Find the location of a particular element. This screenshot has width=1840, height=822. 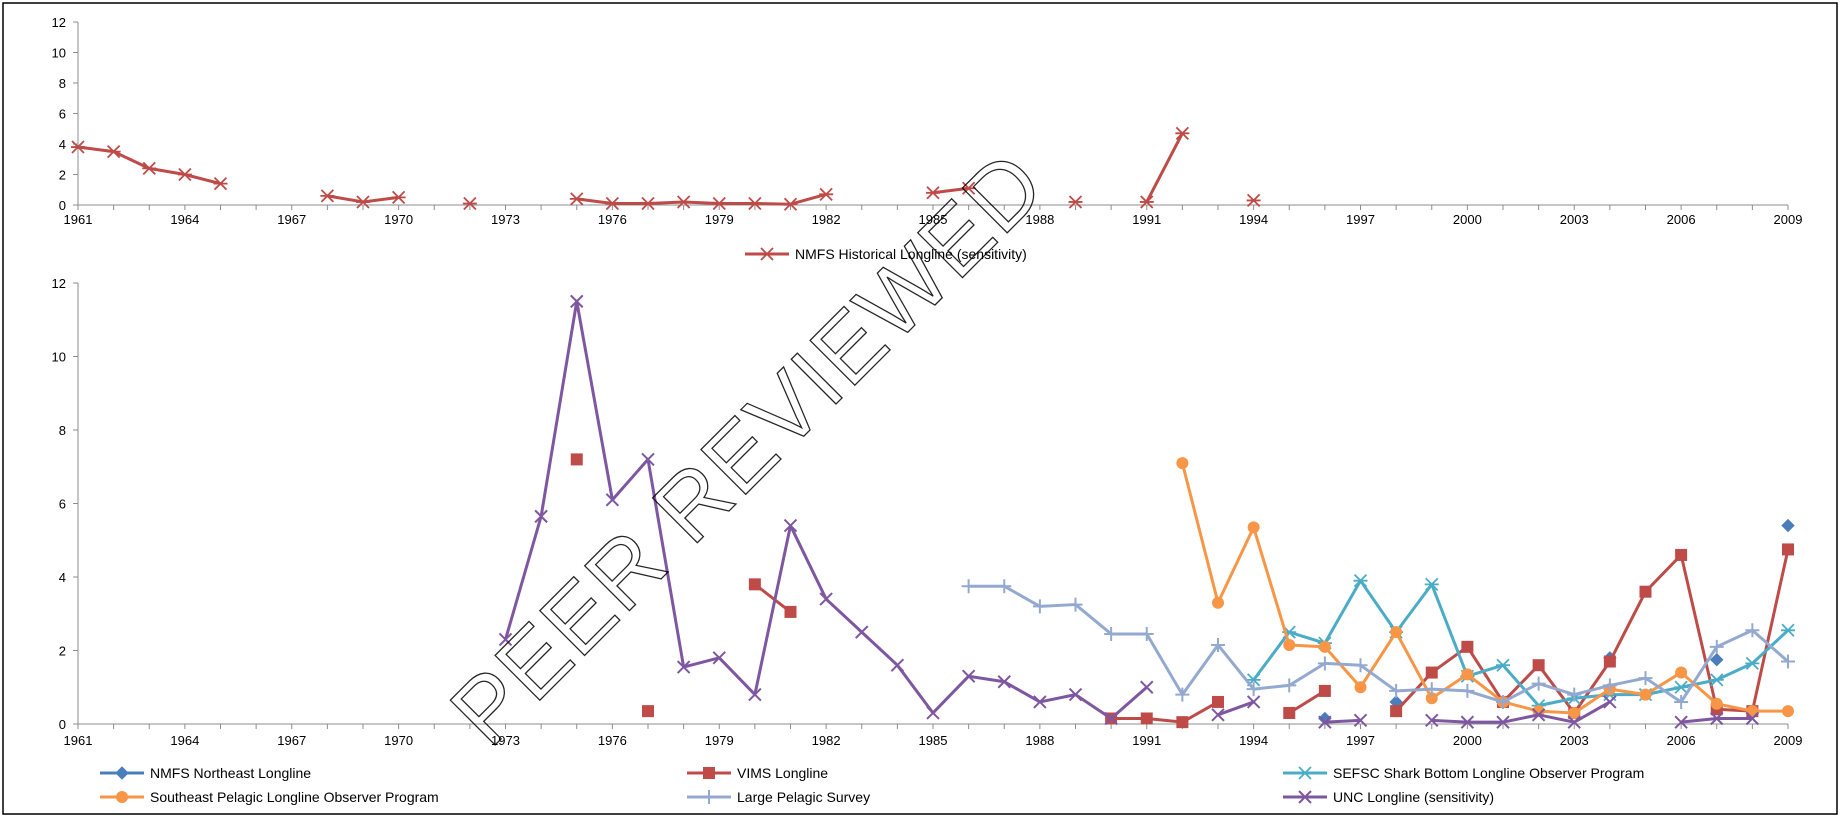

x-tick-label: 1994 is located at coordinates (1253, 740).